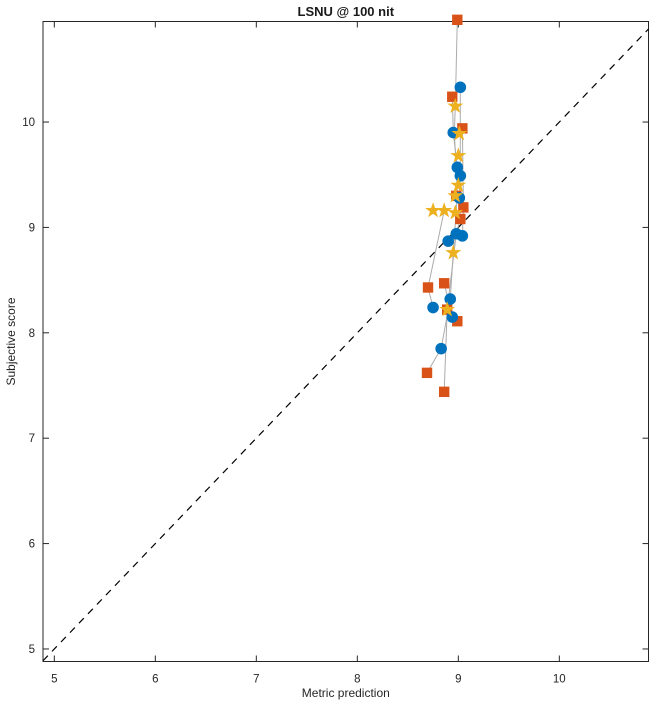  What do you see at coordinates (11, 341) in the screenshot?
I see `y-axis-label: Subjective score` at bounding box center [11, 341].